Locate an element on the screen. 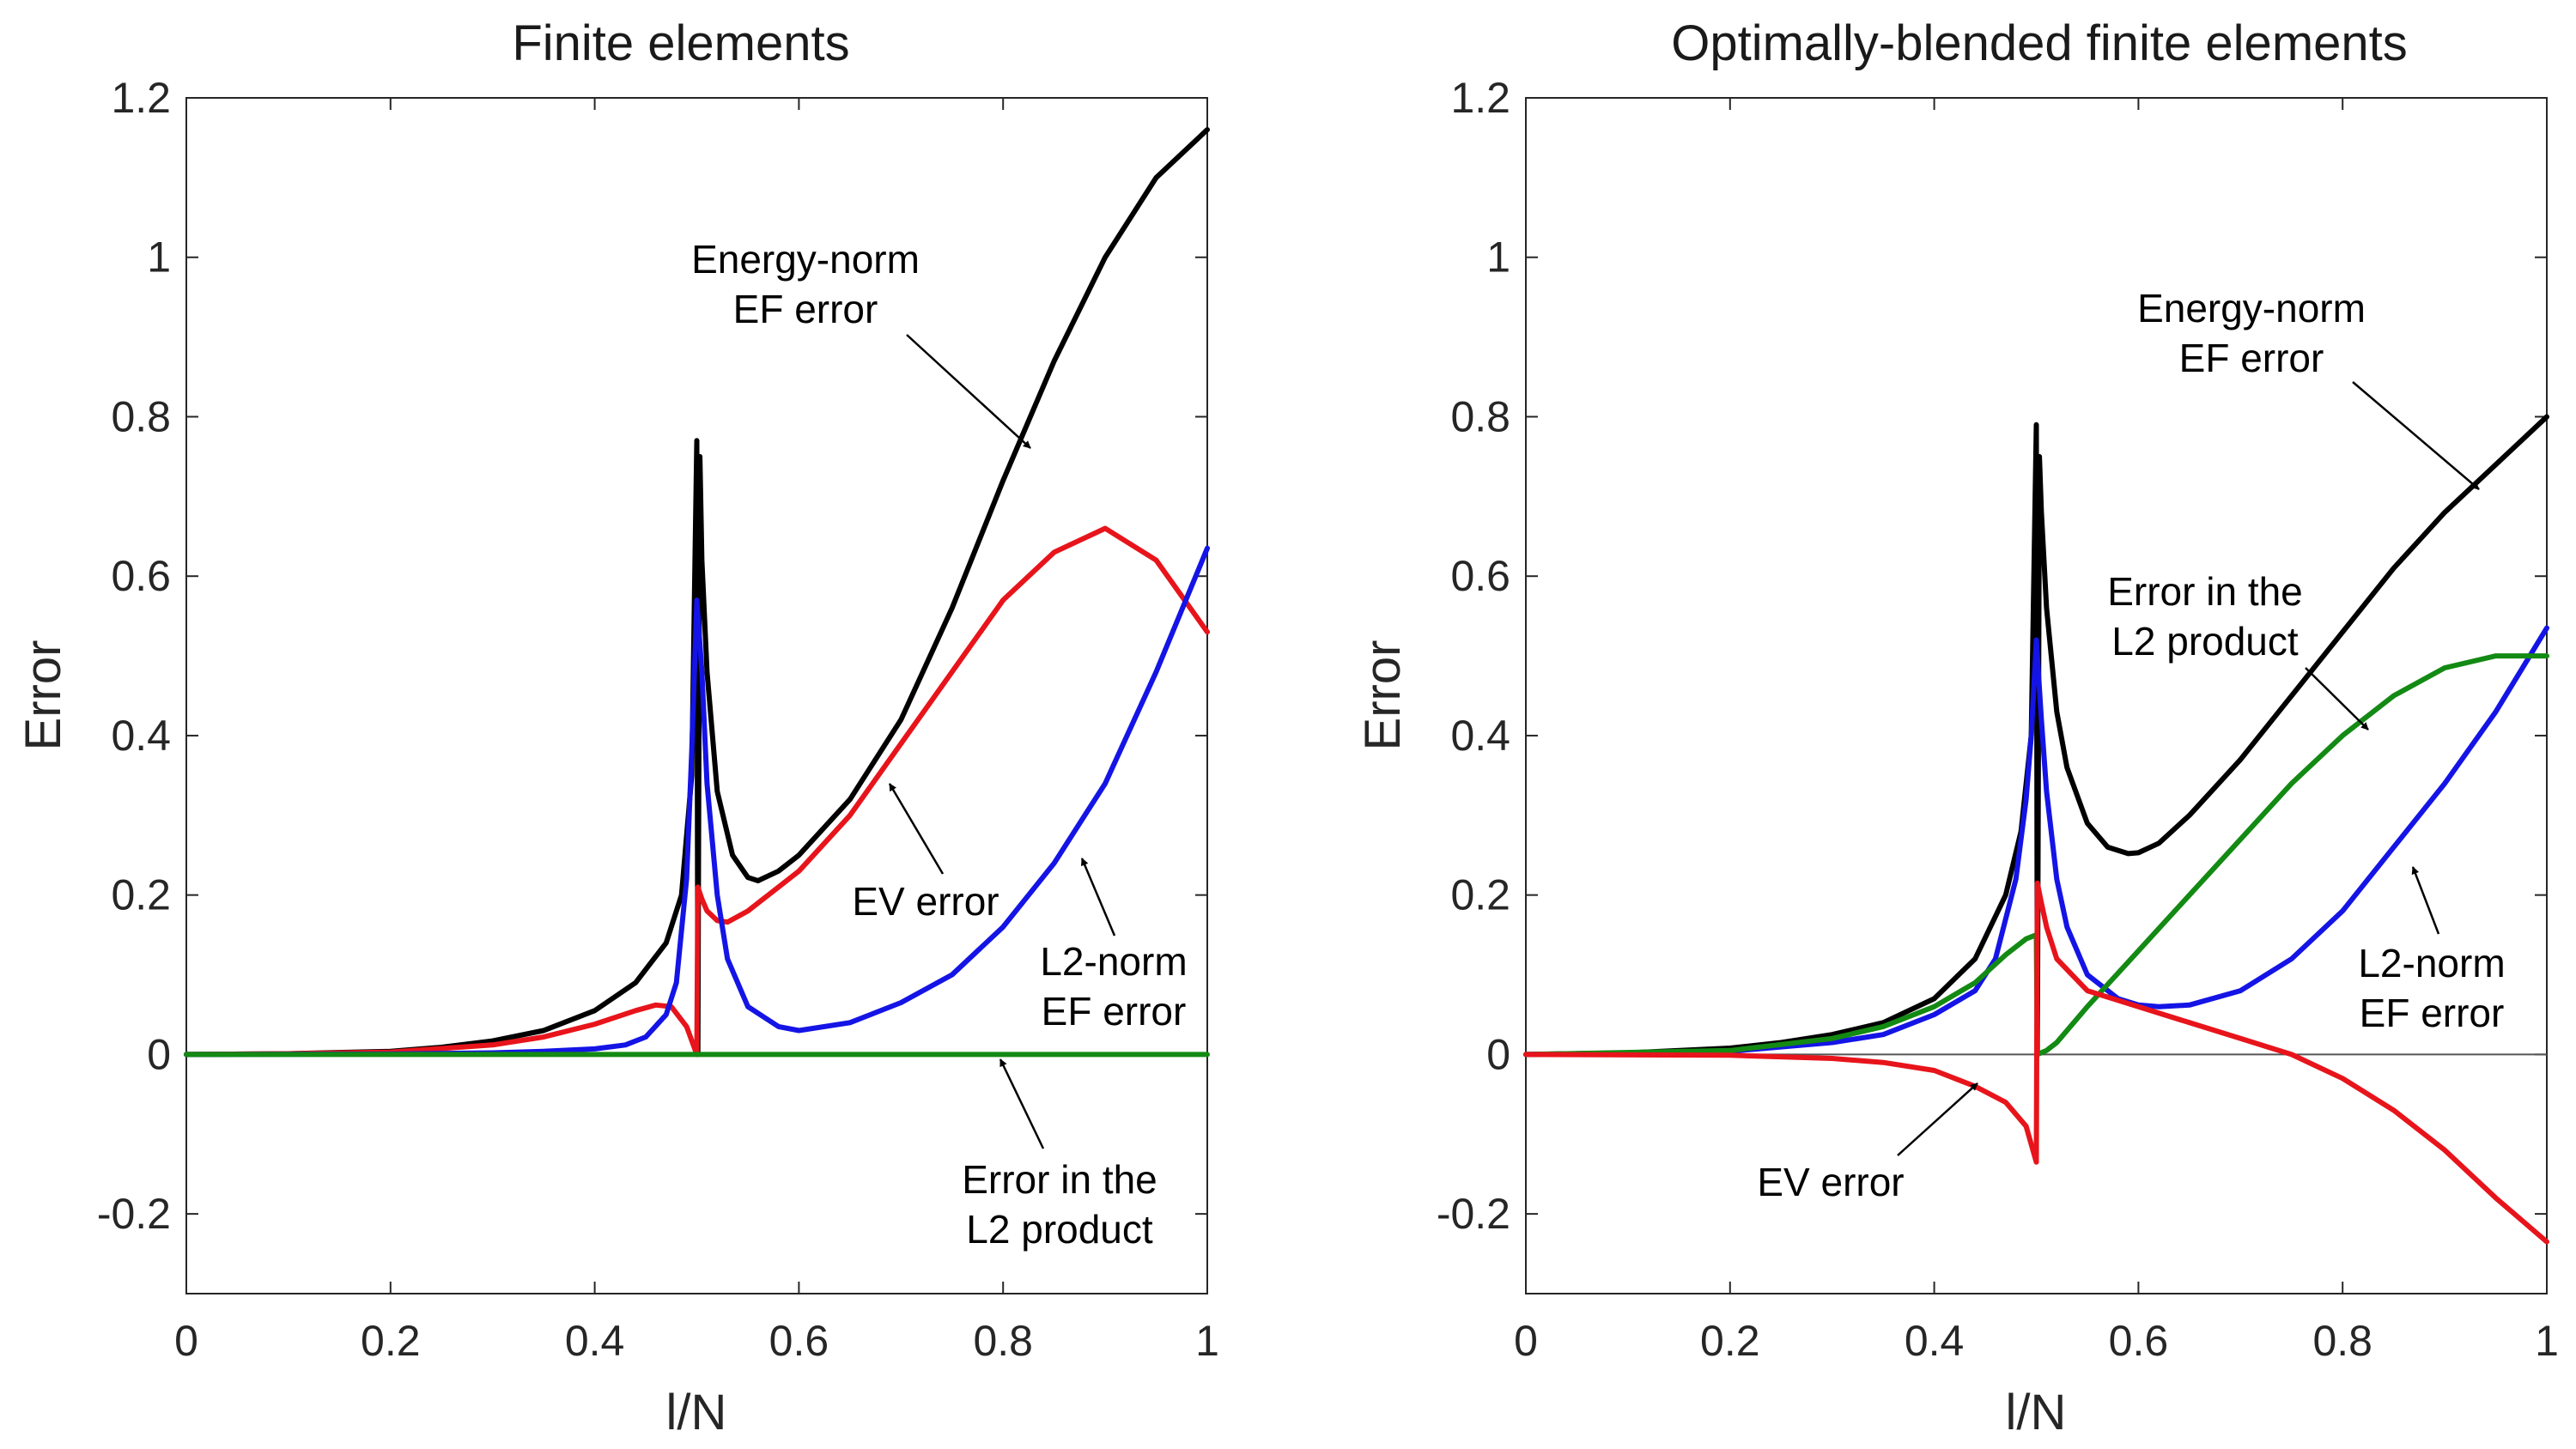 This screenshot has width=2576, height=1449. series-line-error-in-the-l2-product is located at coordinates (2036, 855).